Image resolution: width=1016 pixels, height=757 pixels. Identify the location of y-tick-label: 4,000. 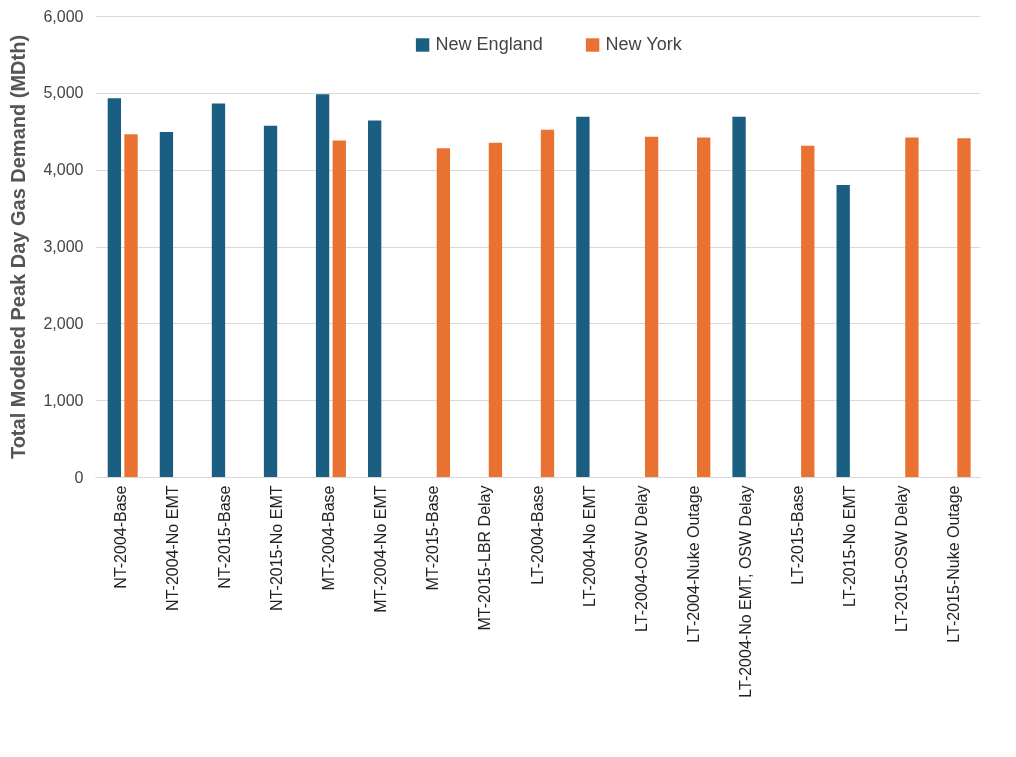
(63, 170).